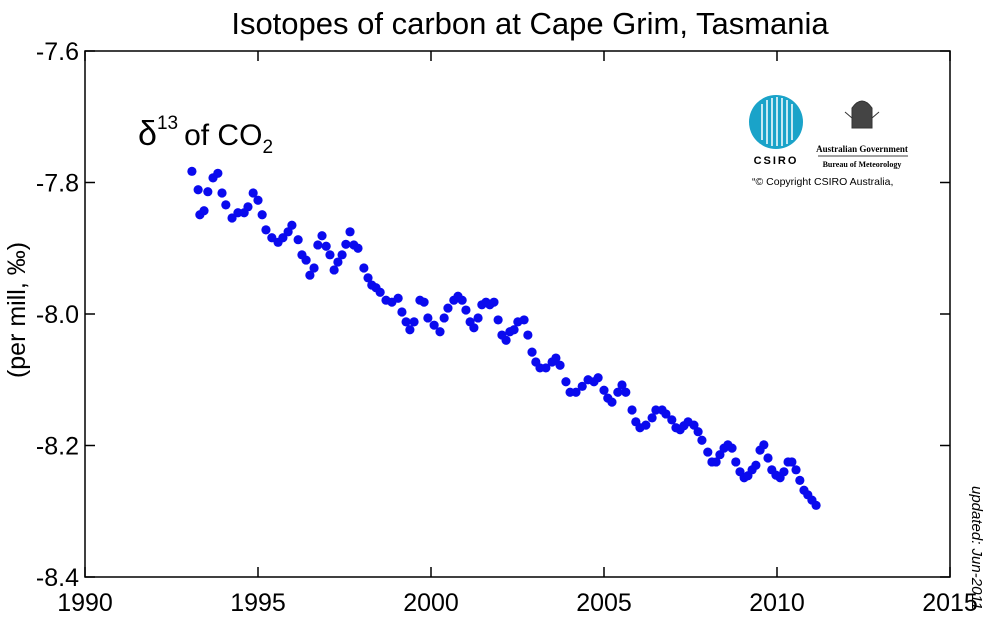 The height and width of the screenshot is (623, 1000). What do you see at coordinates (147, 134) in the screenshot?
I see `annotation-symbol: δ` at bounding box center [147, 134].